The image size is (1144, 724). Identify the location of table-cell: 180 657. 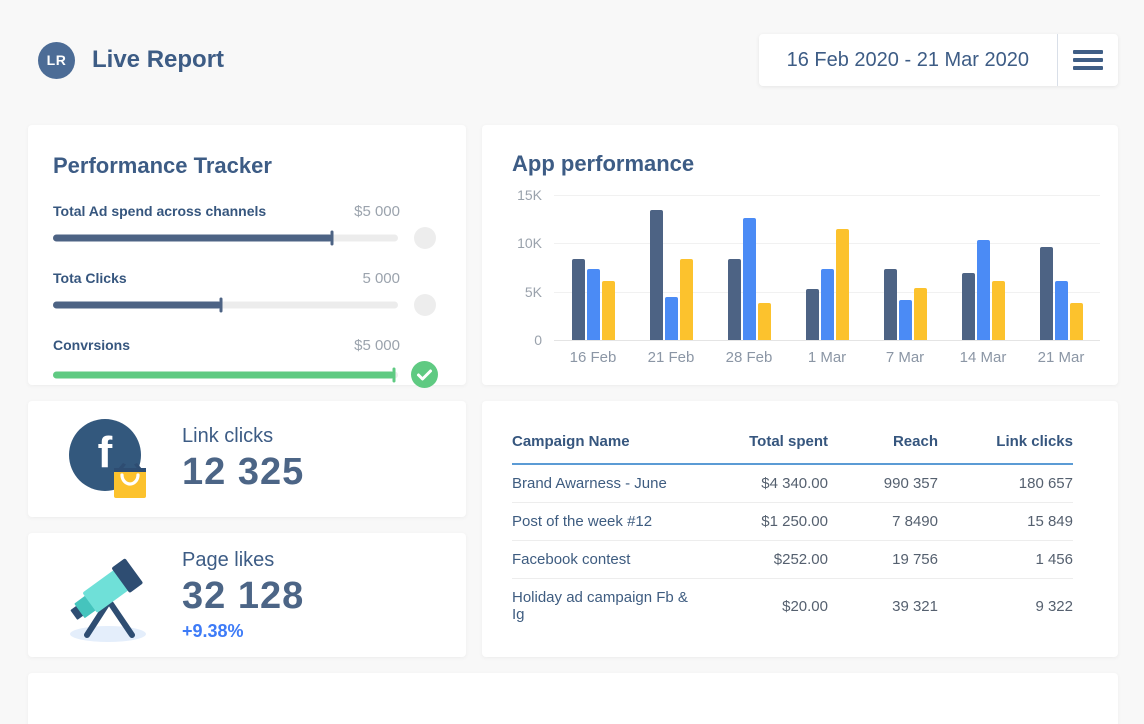
(1045, 483).